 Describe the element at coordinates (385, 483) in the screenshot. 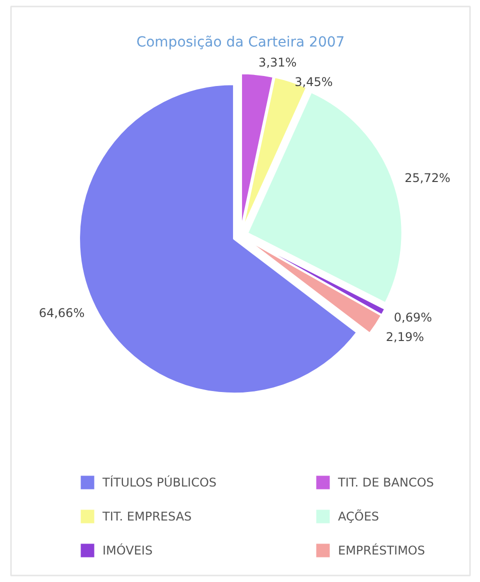

I see `legend-label: TIT. DE BANCOS` at that location.